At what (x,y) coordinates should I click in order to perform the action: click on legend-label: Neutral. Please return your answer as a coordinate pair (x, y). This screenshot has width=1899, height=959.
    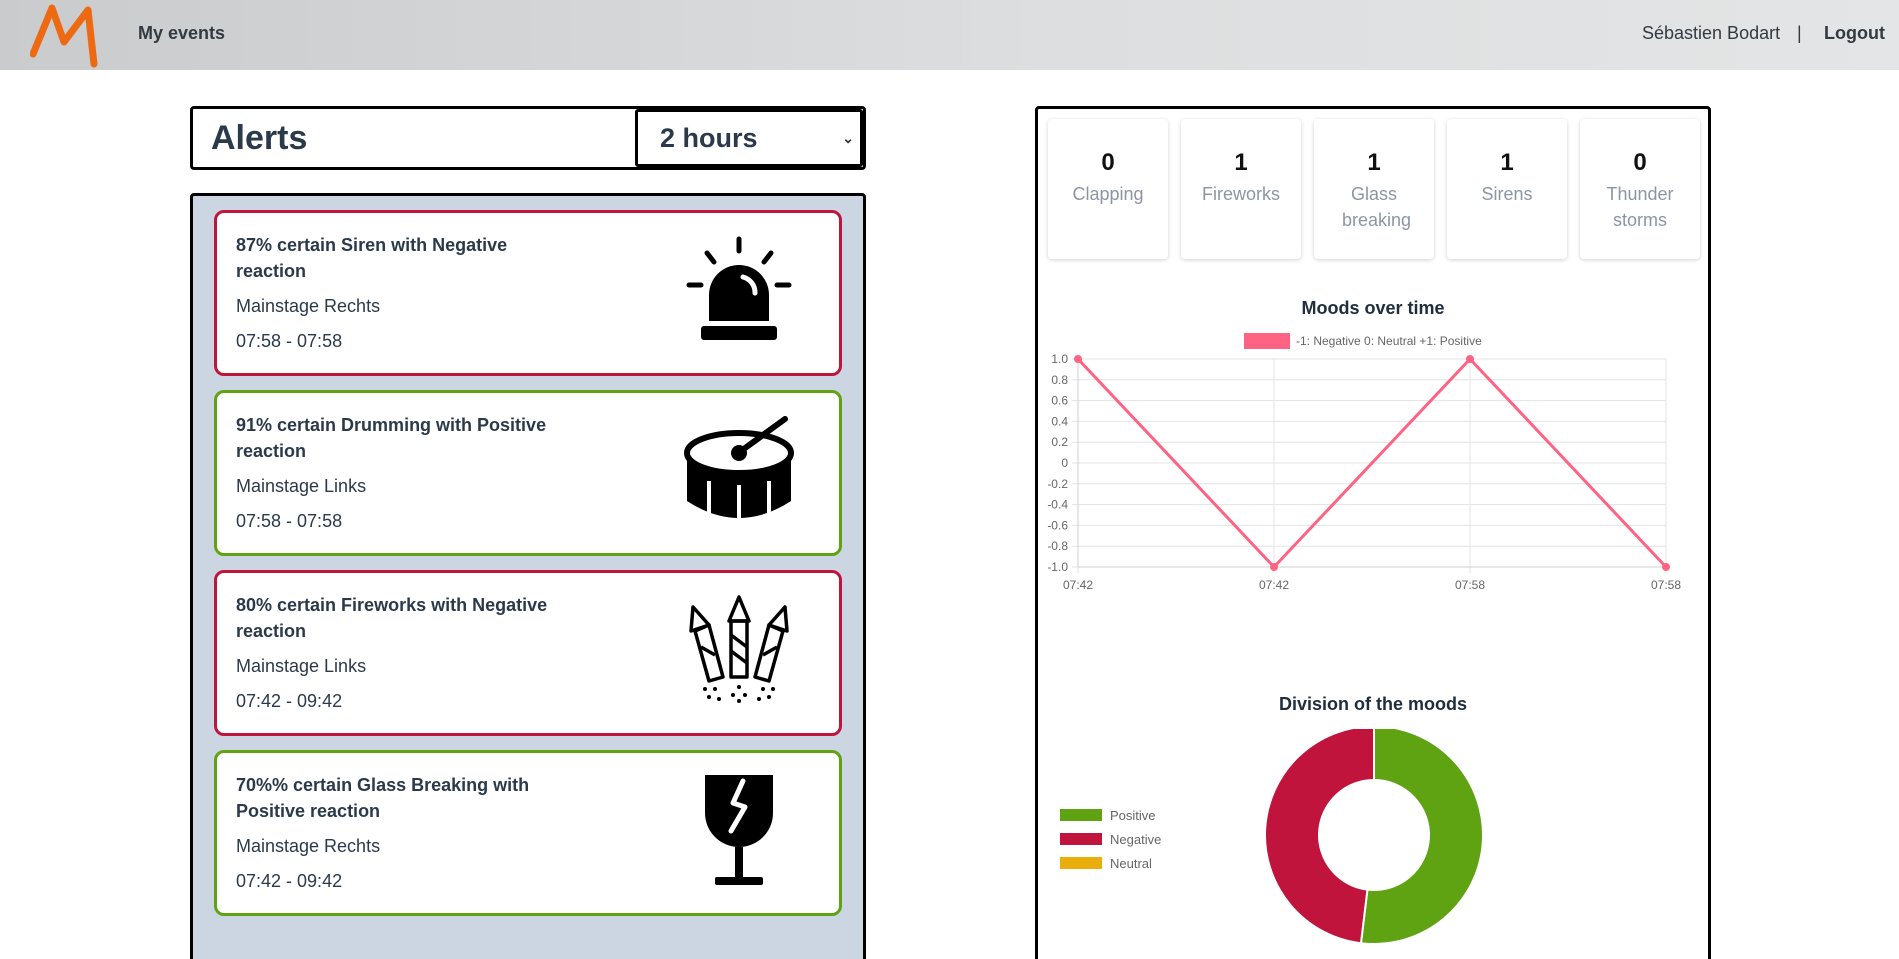
    Looking at the image, I should click on (1131, 863).